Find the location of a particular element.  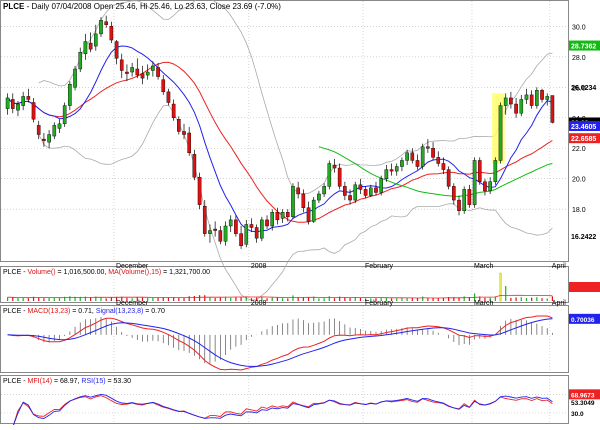

macd-header-value2: = 0.70 is located at coordinates (154, 311).